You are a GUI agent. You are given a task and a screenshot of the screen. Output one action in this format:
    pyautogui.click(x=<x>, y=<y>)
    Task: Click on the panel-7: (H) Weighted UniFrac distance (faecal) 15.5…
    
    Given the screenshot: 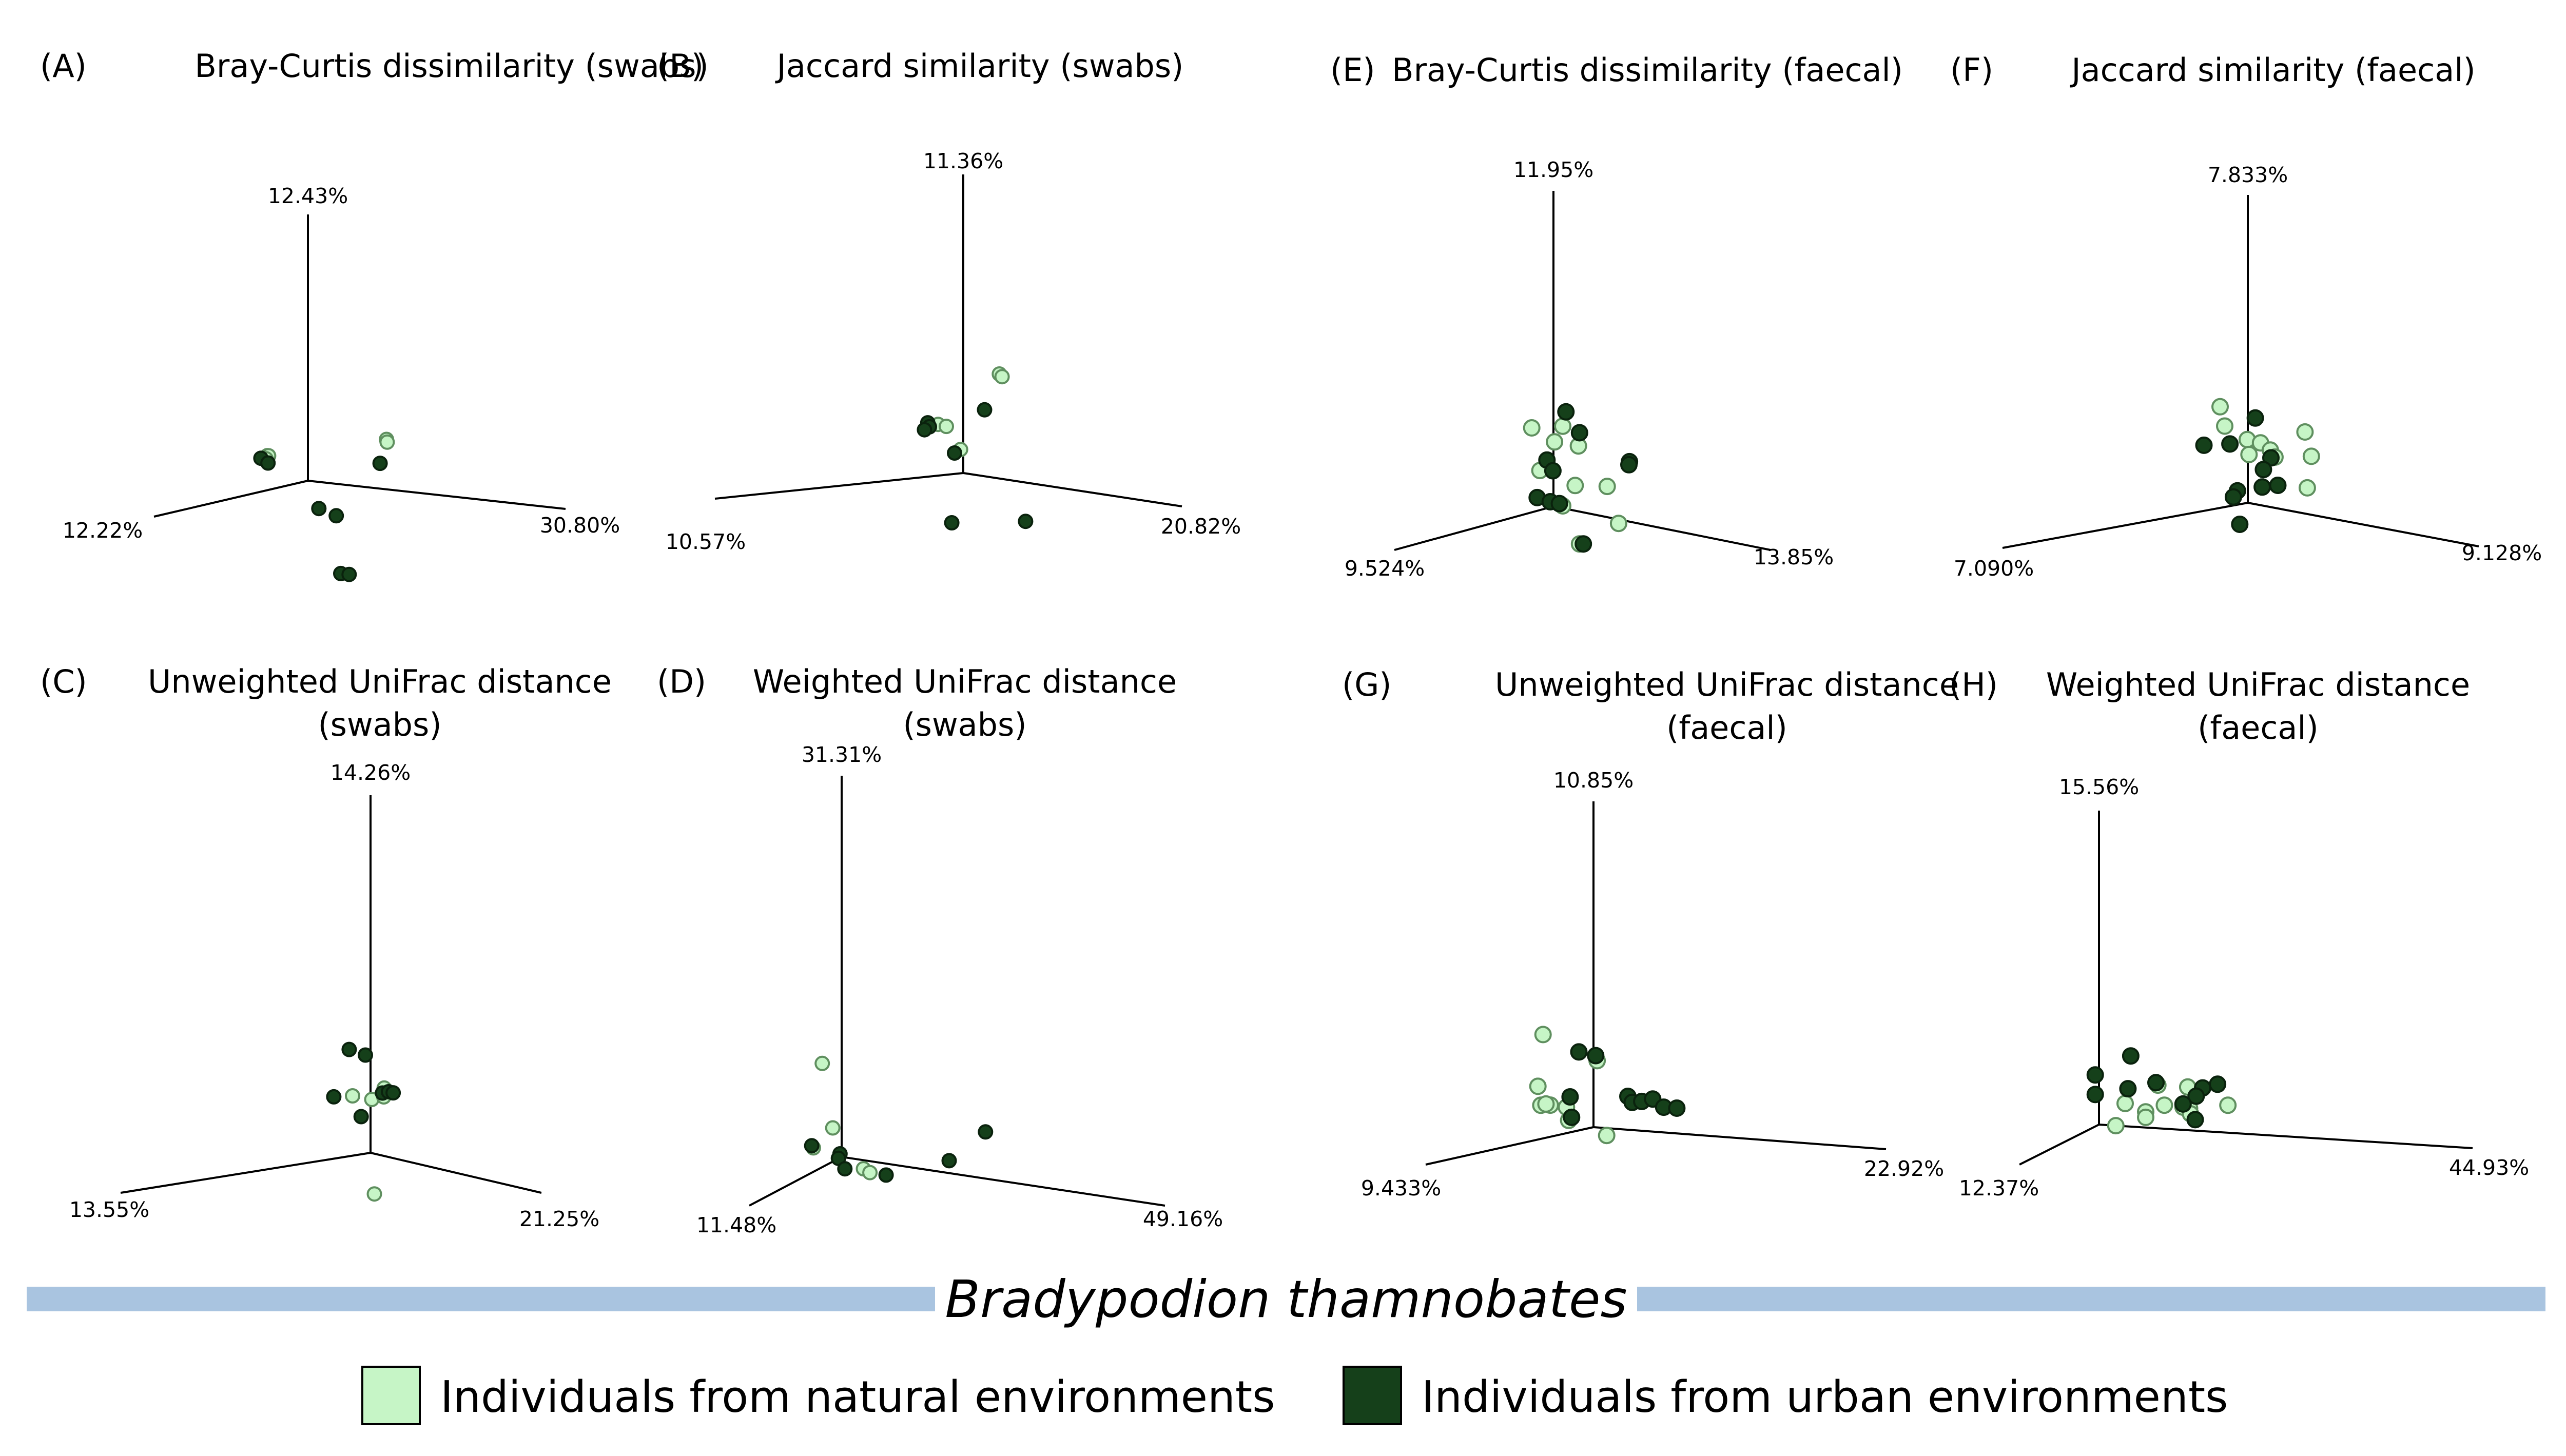 What is the action you would take?
    pyautogui.click(x=2239, y=933)
    